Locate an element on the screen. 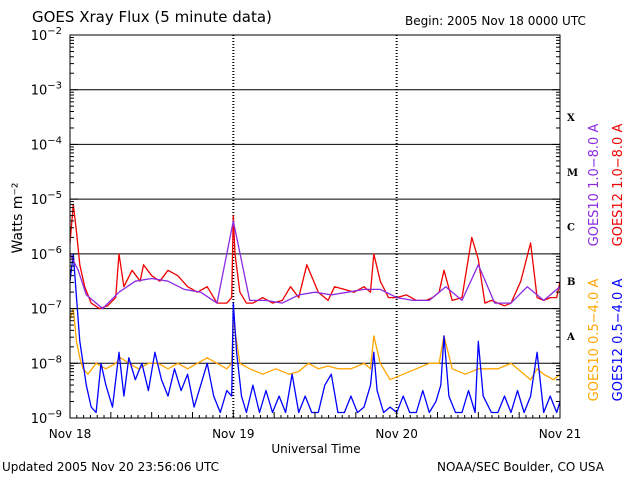 This screenshot has width=640, height=480. legend-entry: GOES12 0.5−4.0 A is located at coordinates (618, 340).